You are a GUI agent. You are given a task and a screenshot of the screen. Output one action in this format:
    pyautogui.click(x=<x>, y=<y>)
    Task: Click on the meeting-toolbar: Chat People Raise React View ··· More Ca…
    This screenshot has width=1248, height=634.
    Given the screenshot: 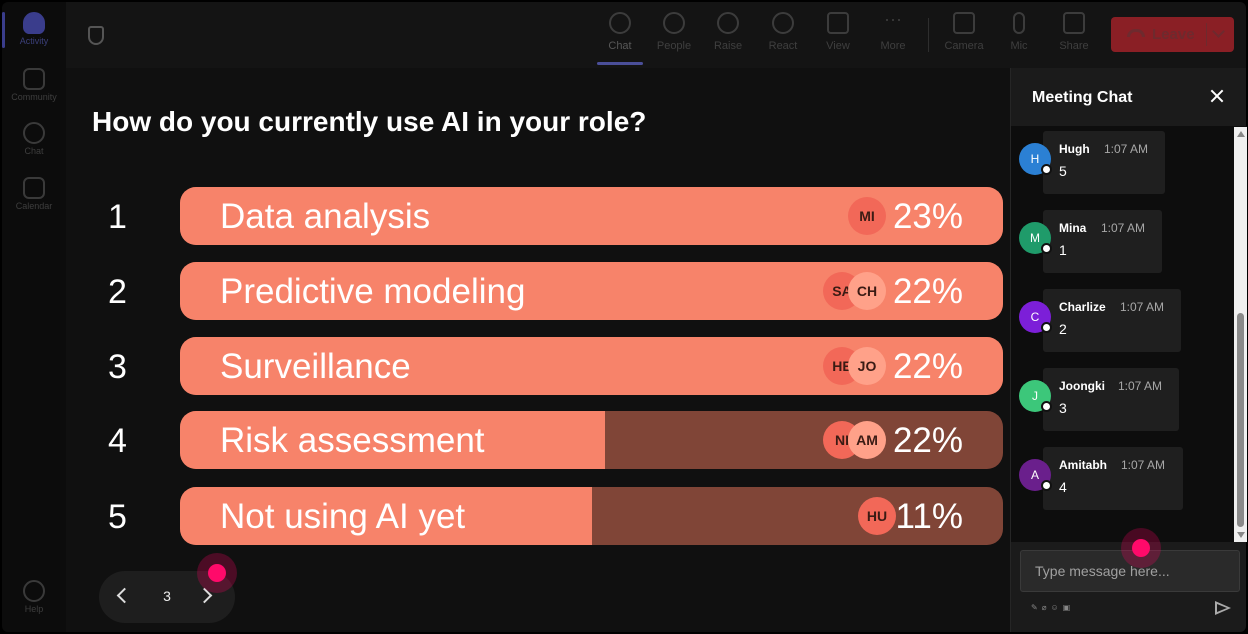 What is the action you would take?
    pyautogui.click(x=656, y=35)
    